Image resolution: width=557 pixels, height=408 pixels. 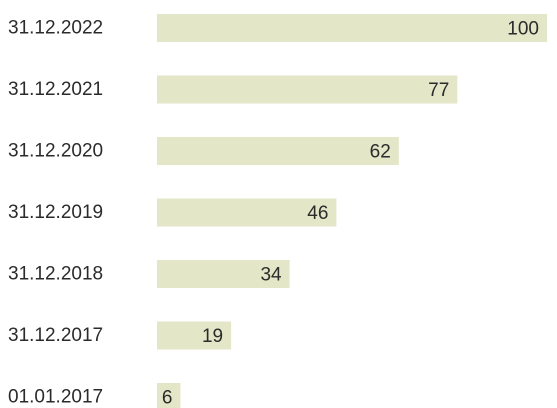 I want to click on category-label: 31.12.2017, so click(x=55, y=335).